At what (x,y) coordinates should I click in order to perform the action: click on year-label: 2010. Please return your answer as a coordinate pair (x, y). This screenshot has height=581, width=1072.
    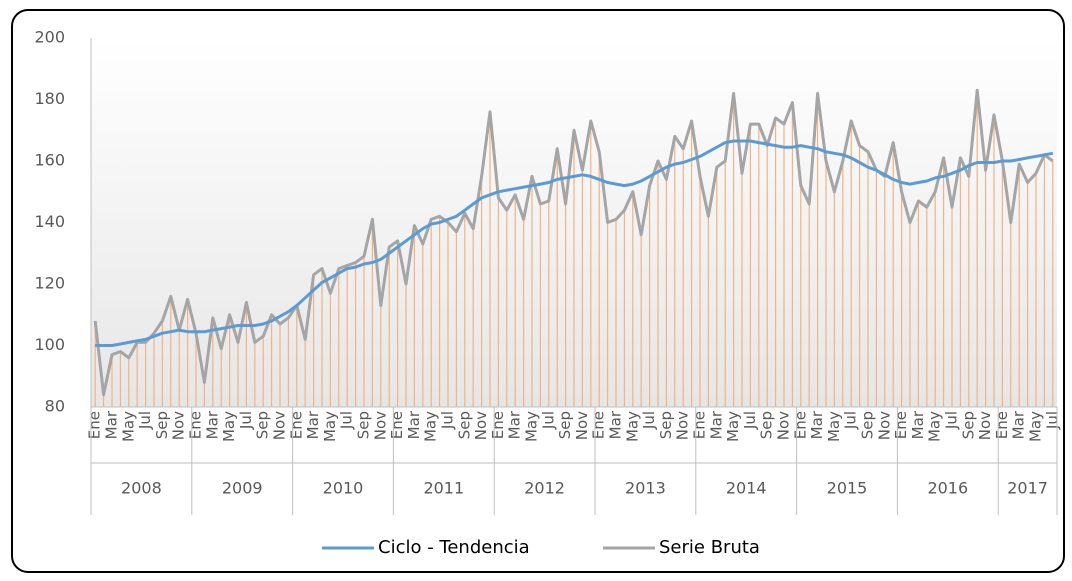
    Looking at the image, I should click on (343, 488).